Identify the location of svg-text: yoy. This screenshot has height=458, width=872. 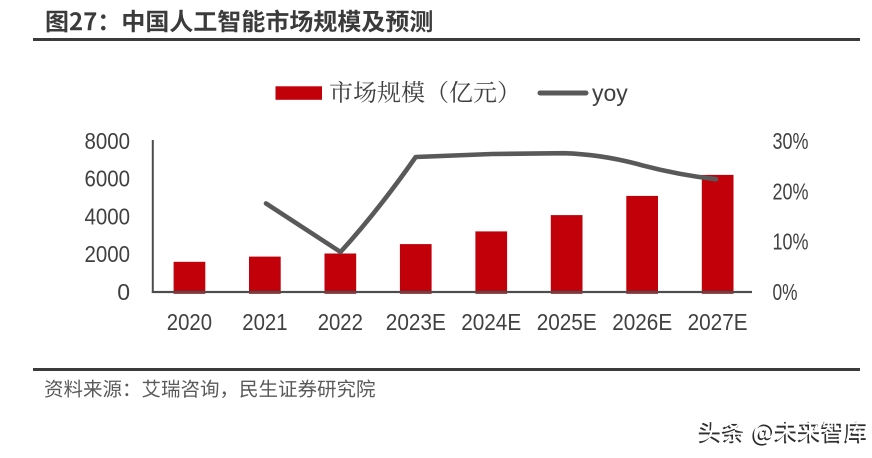
(610, 93).